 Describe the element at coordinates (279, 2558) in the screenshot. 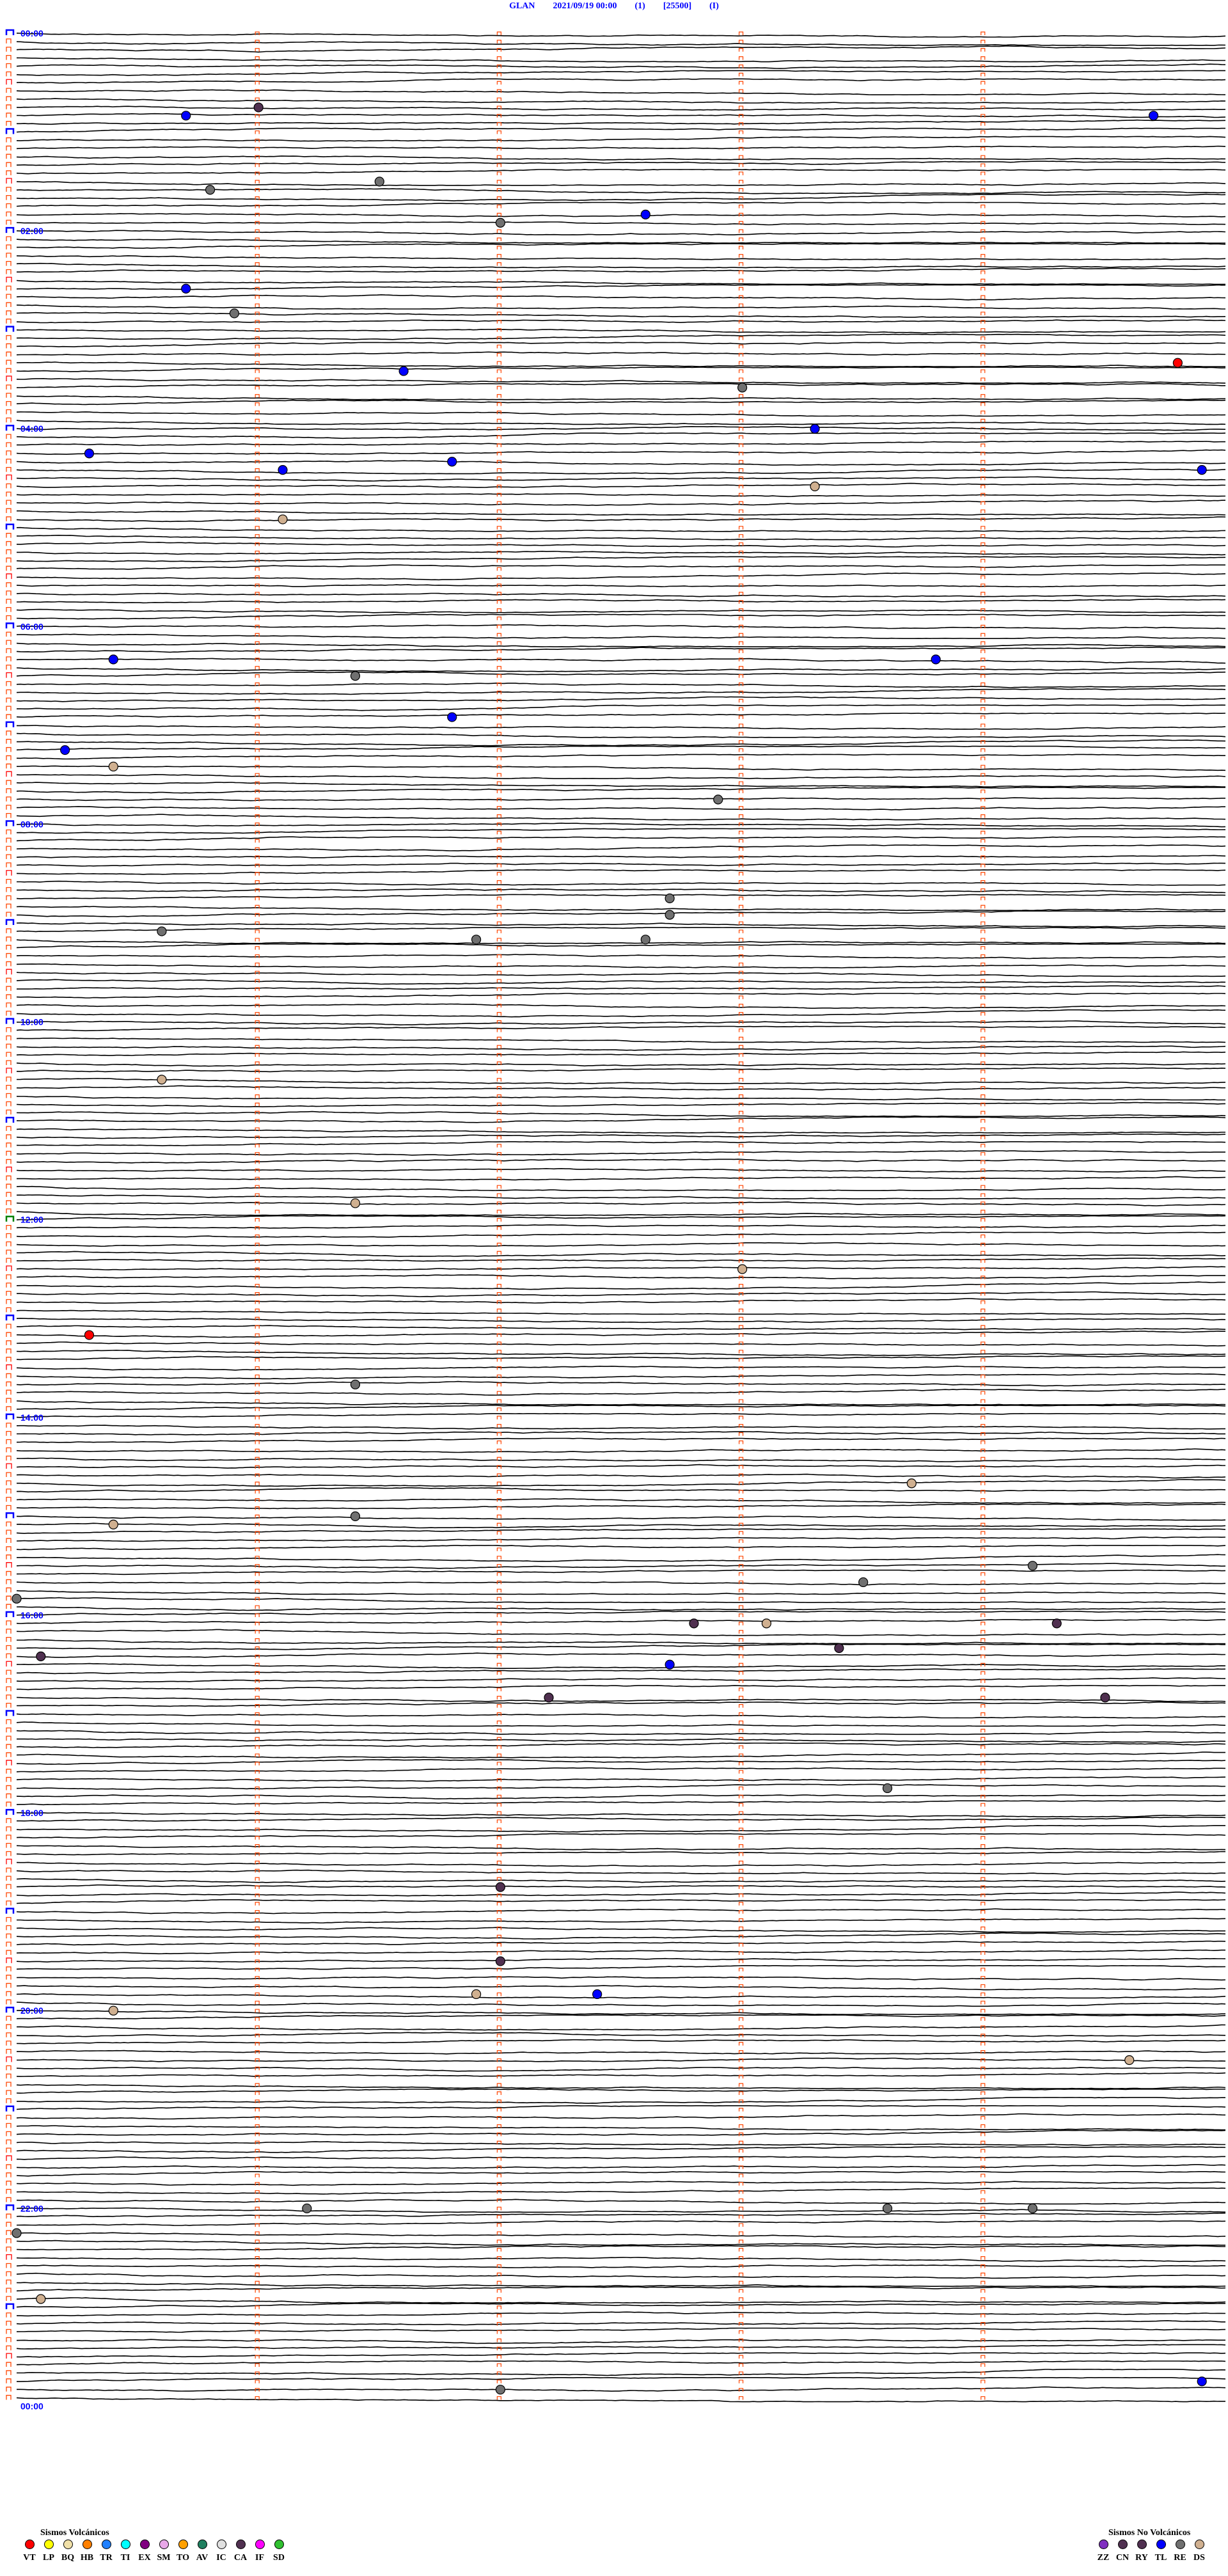

I see `legend-label: SD` at that location.